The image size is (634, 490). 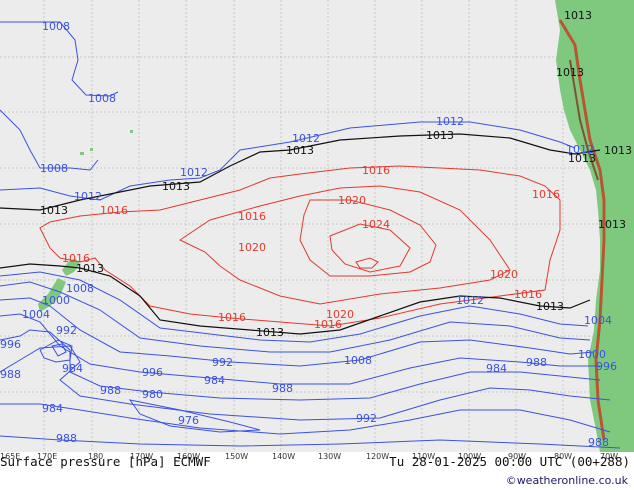 What do you see at coordinates (10, 456) in the screenshot?
I see `lon-tick: 165E` at bounding box center [10, 456].